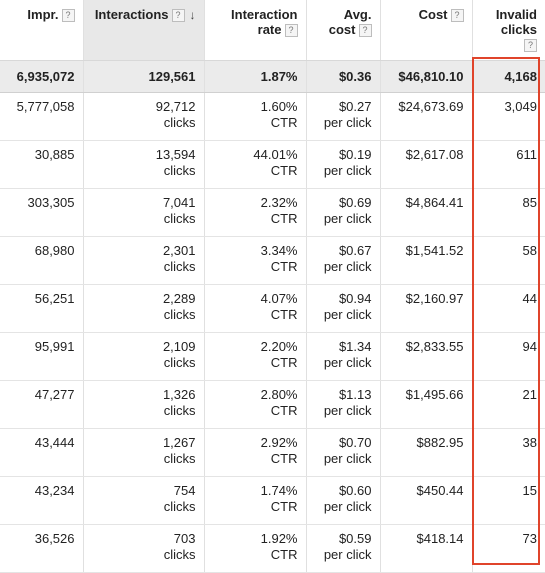 The height and width of the screenshot is (573, 545). I want to click on interactions-value: 13,594, so click(175, 154).